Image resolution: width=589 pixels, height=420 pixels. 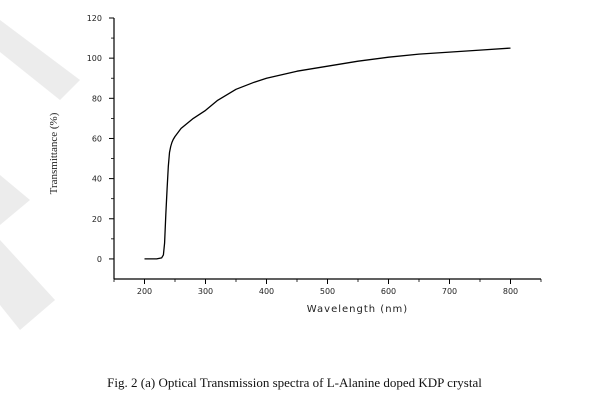 I want to click on y-axis-title: Transmittance (%), so click(x=54, y=153).